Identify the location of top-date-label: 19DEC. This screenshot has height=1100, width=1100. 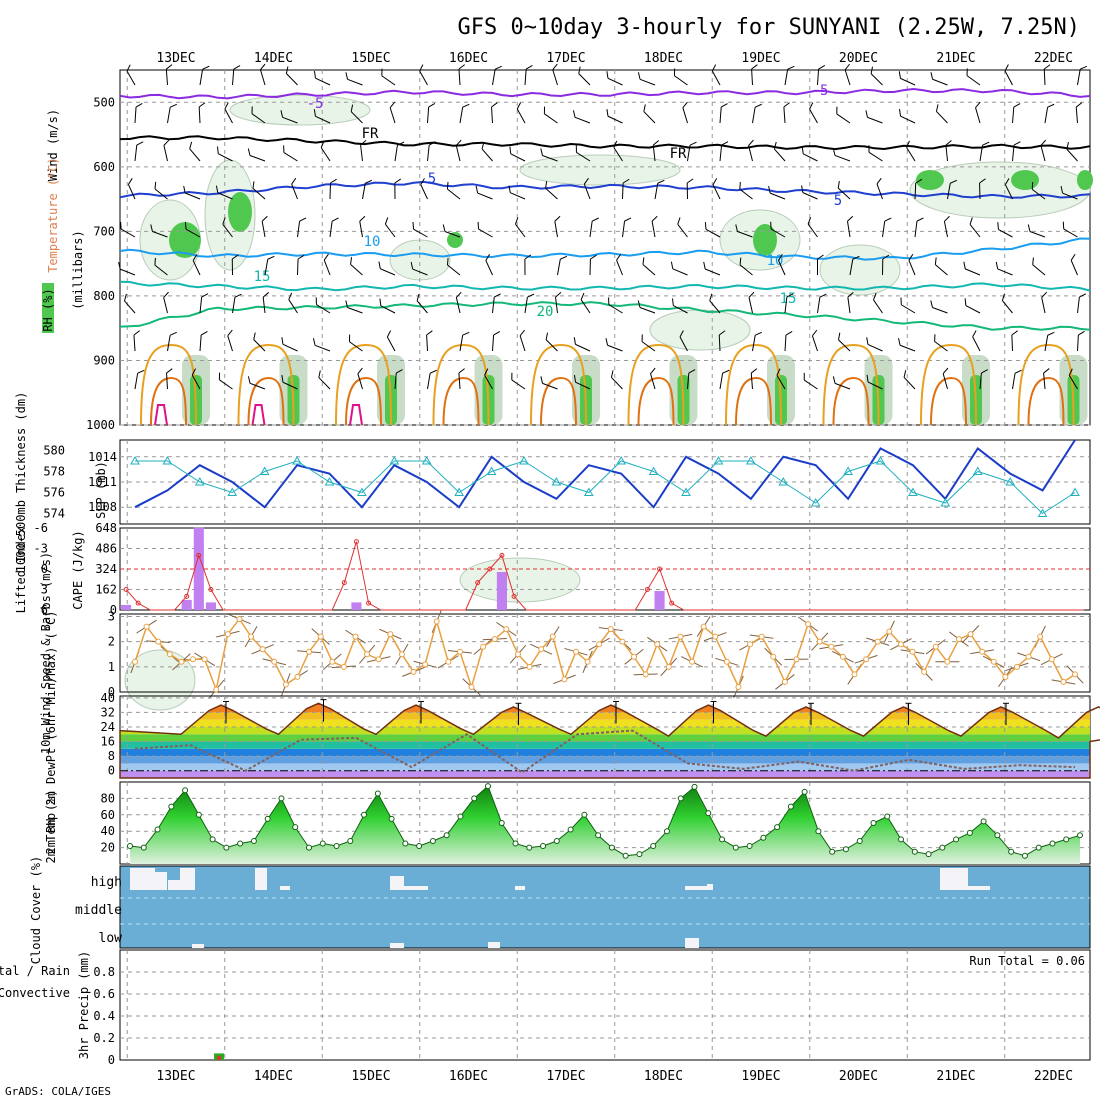
(760, 58).